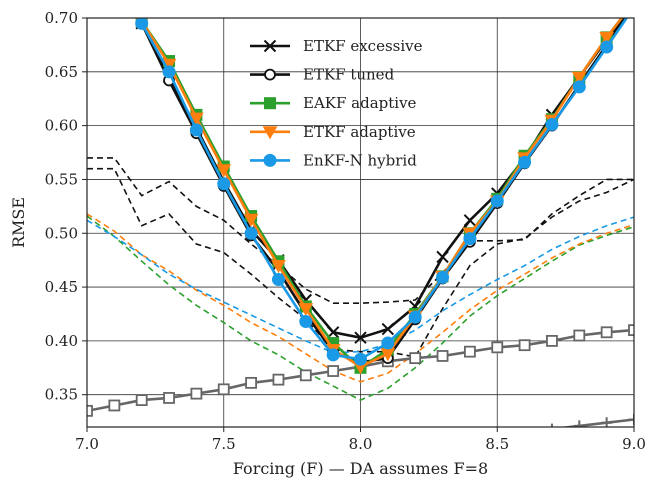  What do you see at coordinates (360, 468) in the screenshot?
I see `x-axis-label: Forcing (F) — DA assumes F=8` at bounding box center [360, 468].